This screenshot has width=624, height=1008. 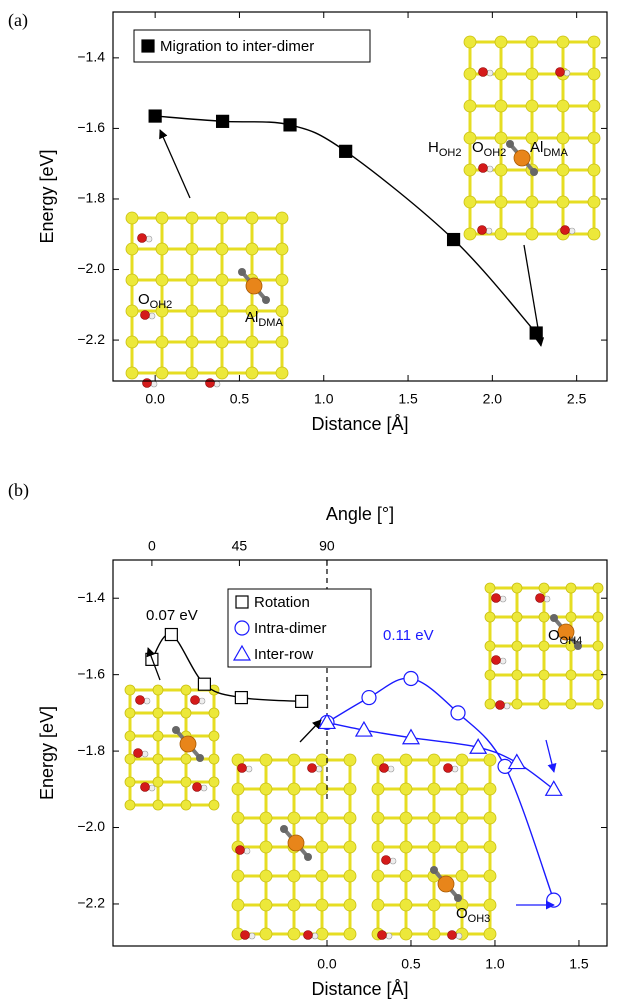 I want to click on annotation: 0.11 eV, so click(x=408, y=635).